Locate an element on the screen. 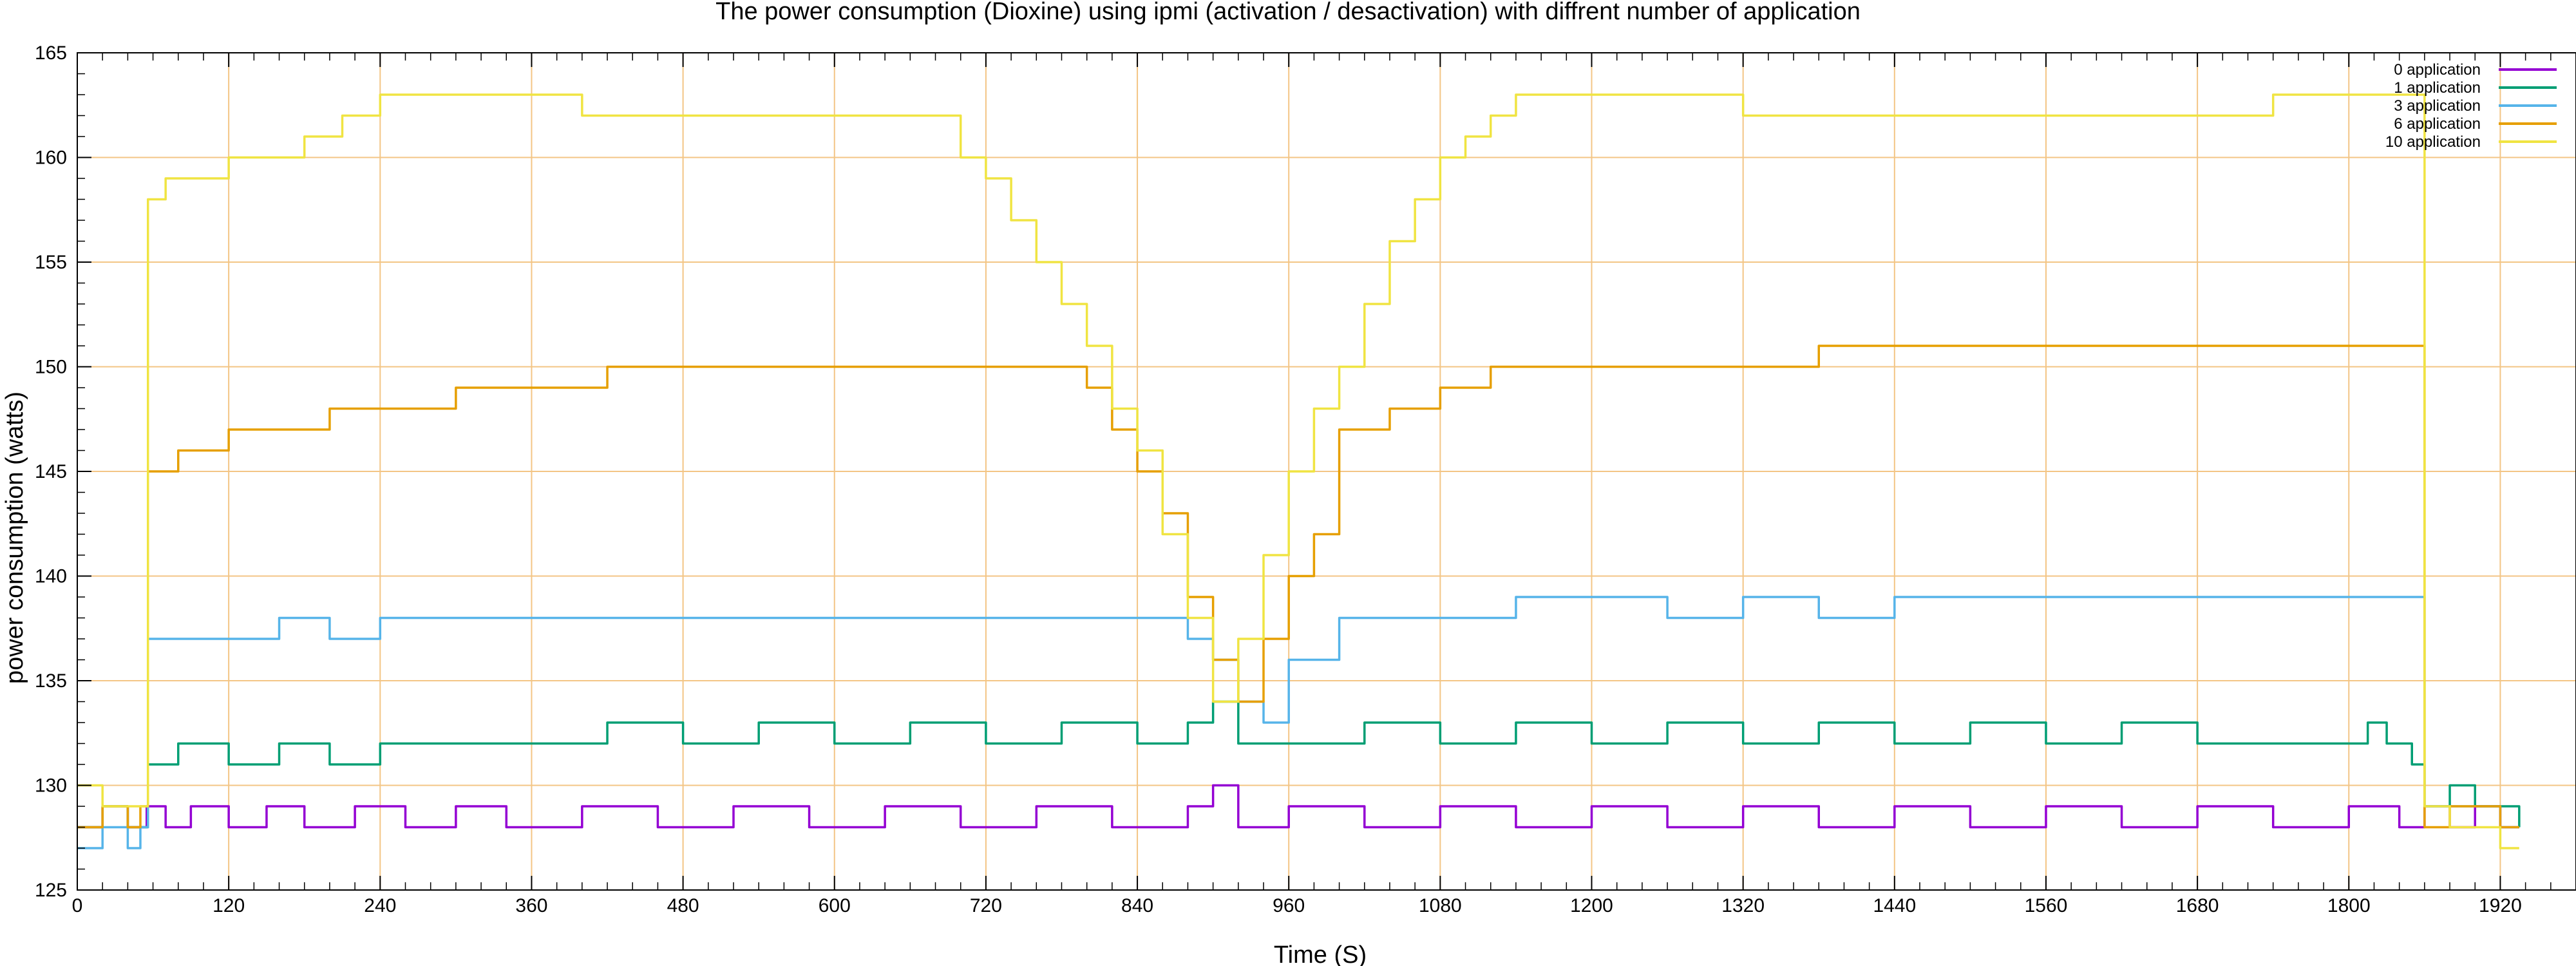 The image size is (2576, 966). x-tick-label: 360 is located at coordinates (531, 906).